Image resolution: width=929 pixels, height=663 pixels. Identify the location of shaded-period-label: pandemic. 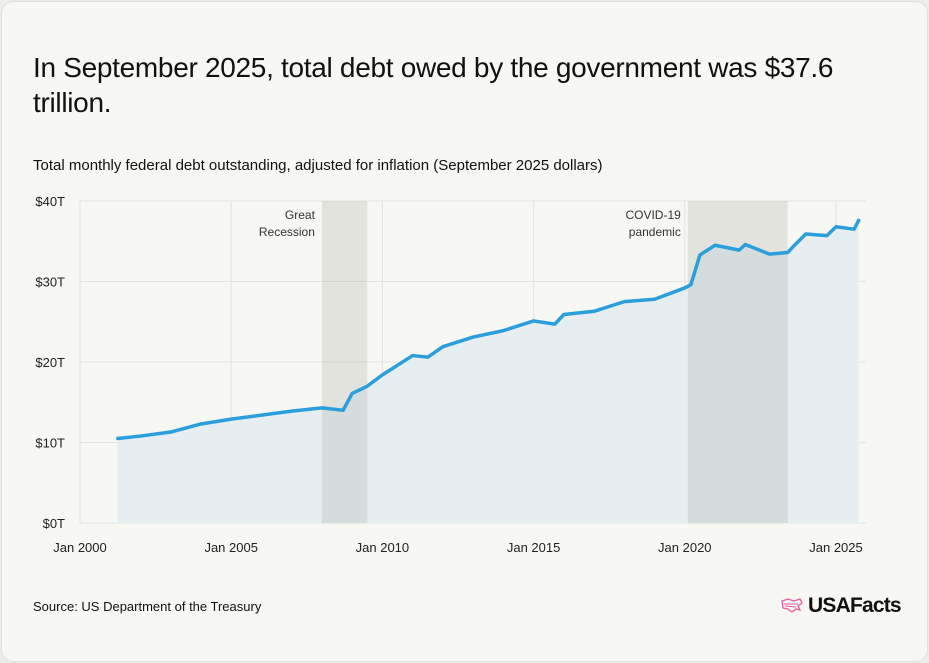
(655, 232).